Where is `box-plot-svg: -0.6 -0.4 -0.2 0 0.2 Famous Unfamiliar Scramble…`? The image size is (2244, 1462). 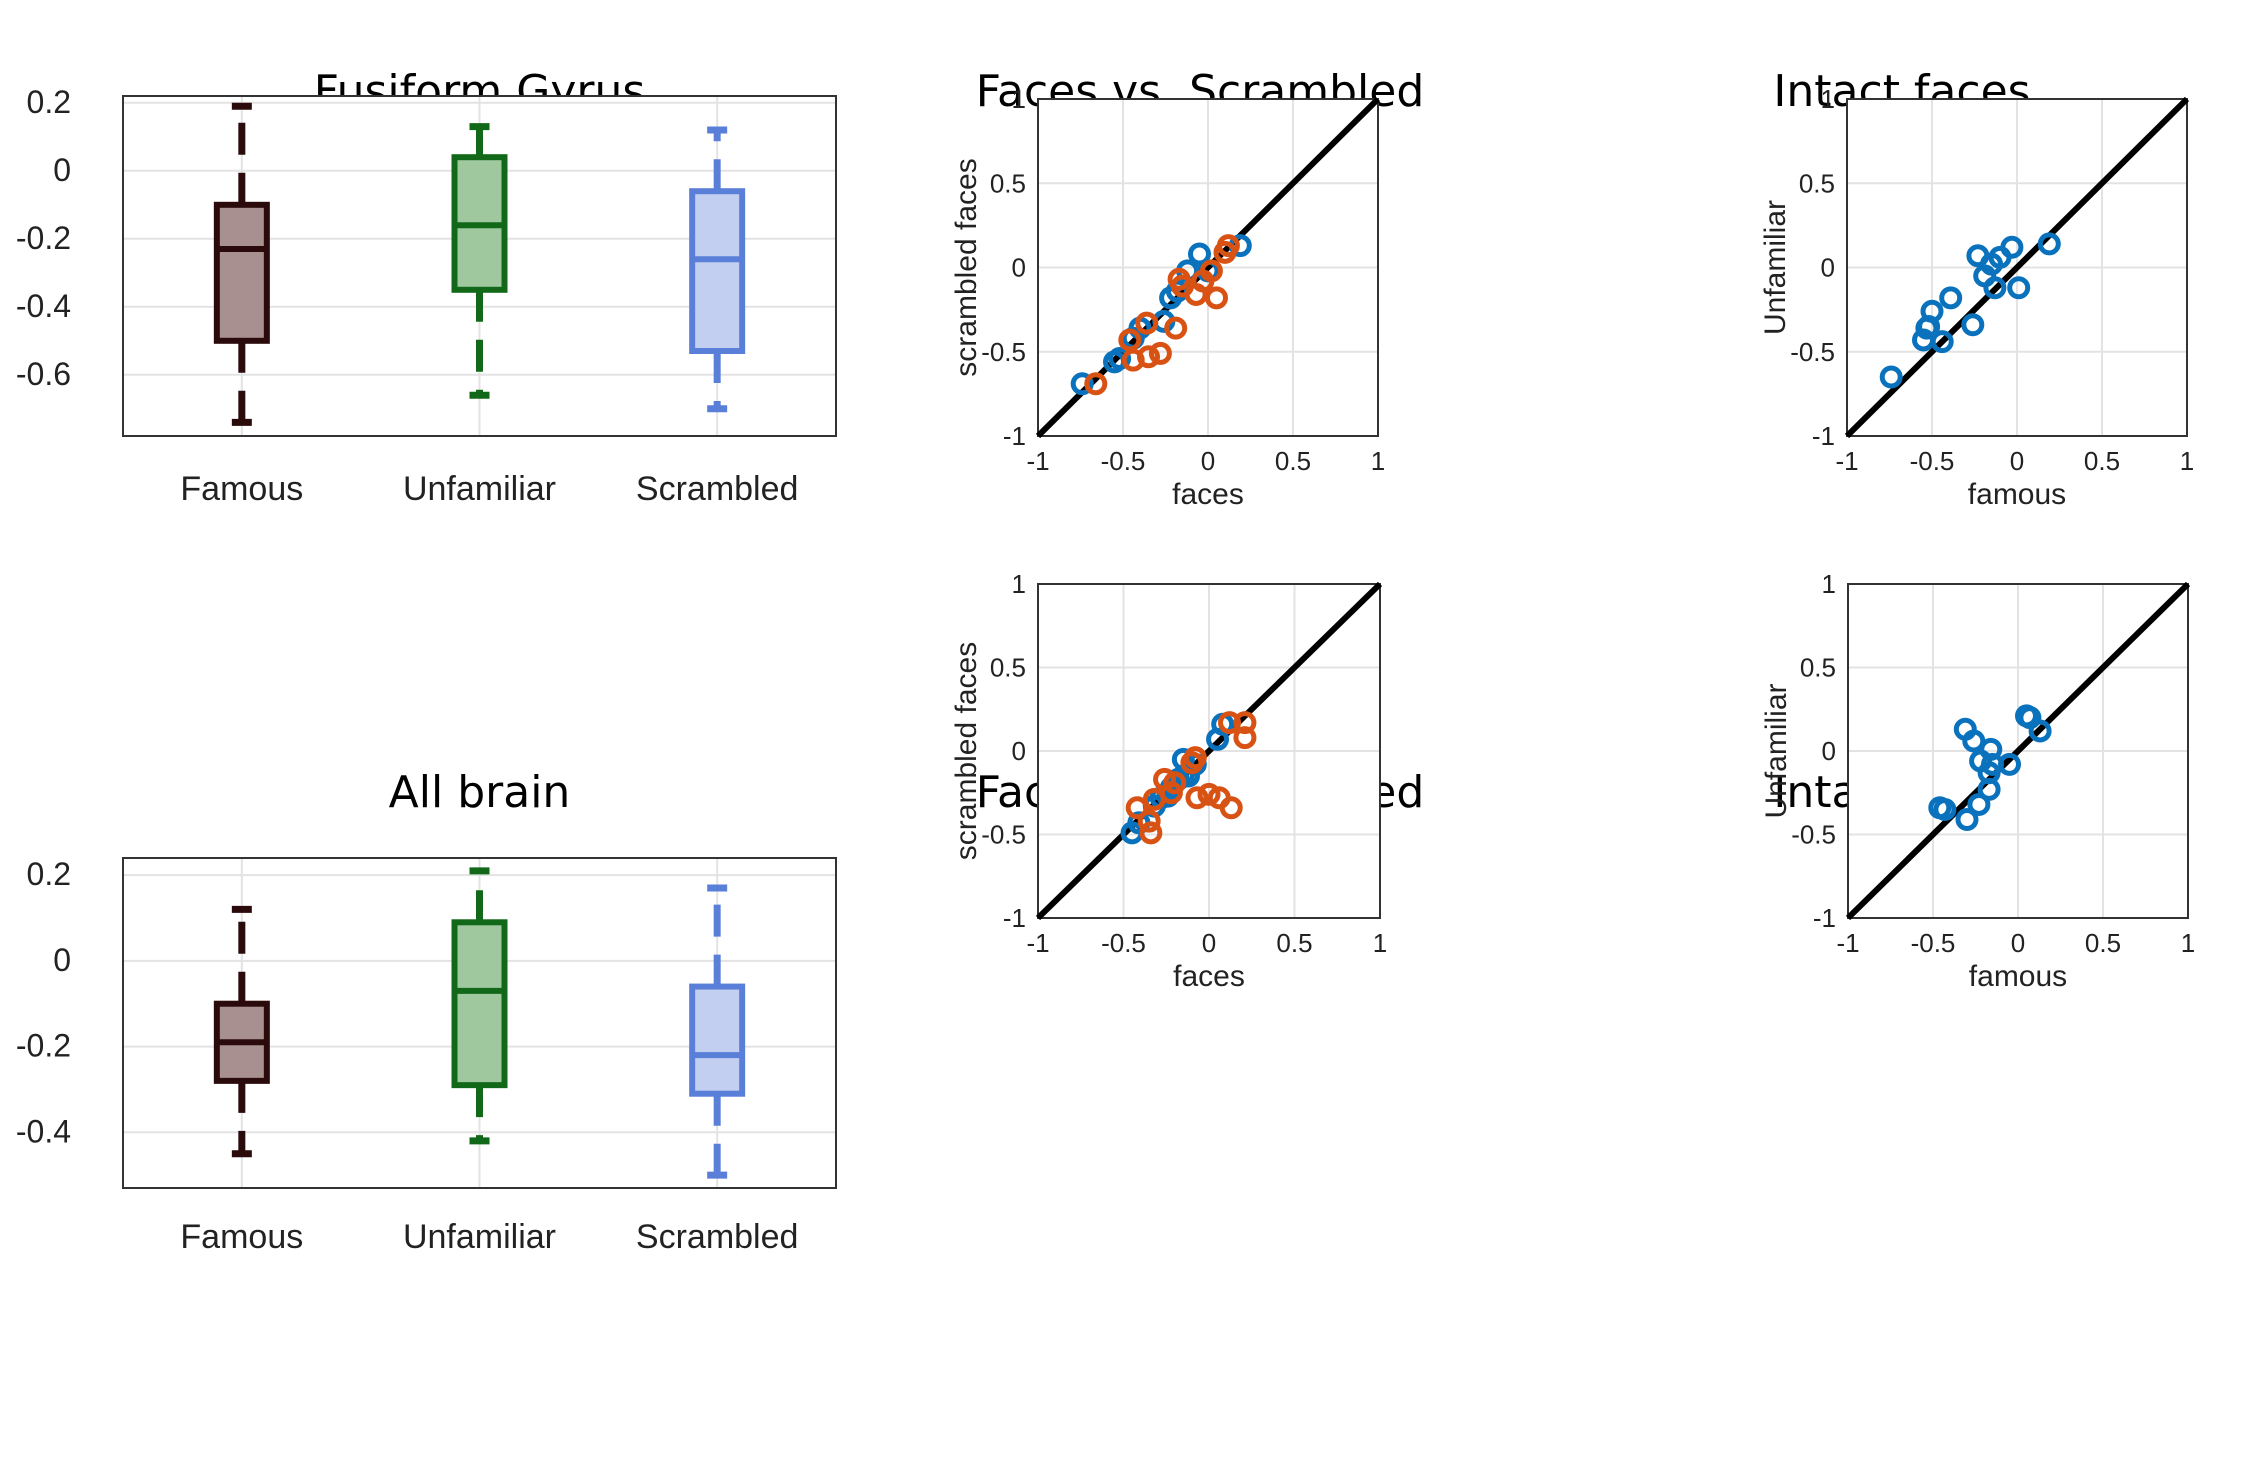 box-plot-svg: -0.6 -0.4 -0.2 0 0.2 Famous Unfamiliar Scramble… is located at coordinates (426, 296).